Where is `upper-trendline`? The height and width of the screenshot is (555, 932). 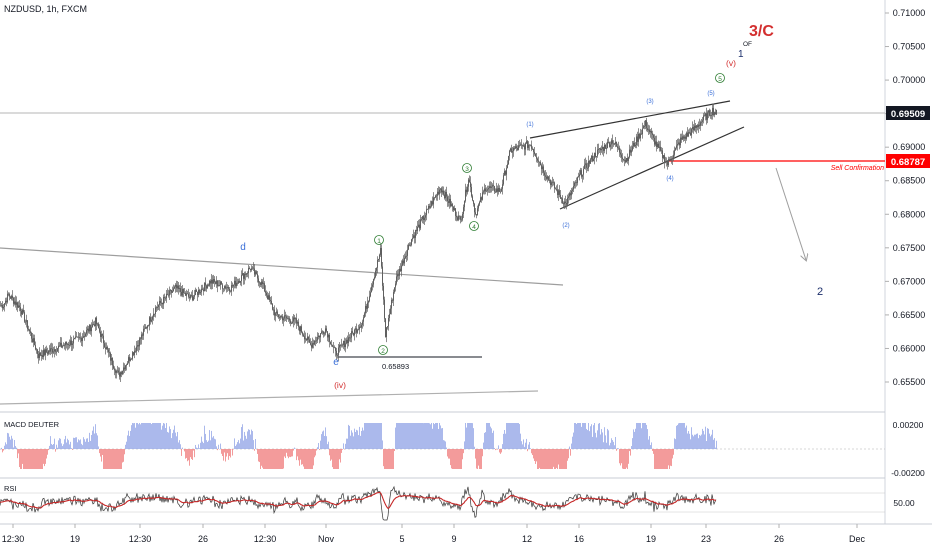
upper-trendline is located at coordinates (281, 266).